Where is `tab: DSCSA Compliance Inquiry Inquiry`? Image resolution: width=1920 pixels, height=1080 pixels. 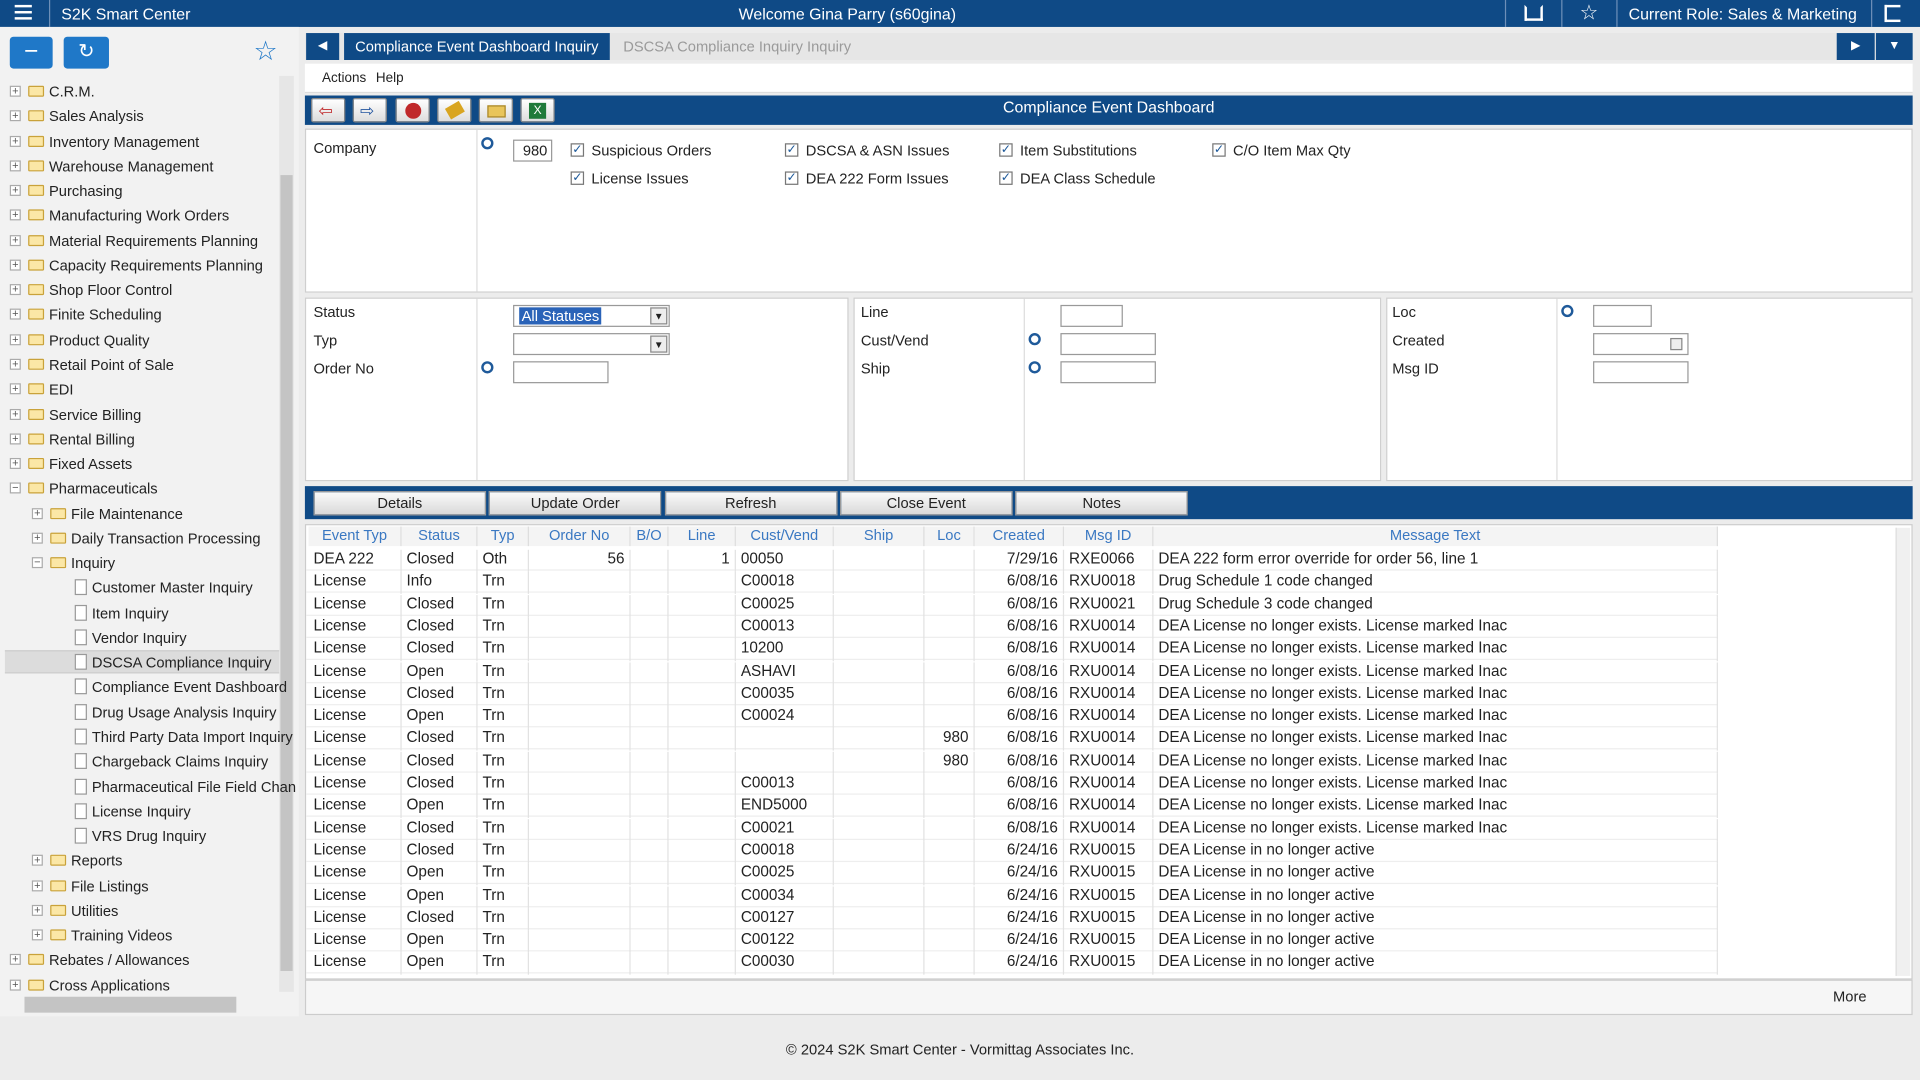
tab: DSCSA Compliance Inquiry Inquiry is located at coordinates (737, 46).